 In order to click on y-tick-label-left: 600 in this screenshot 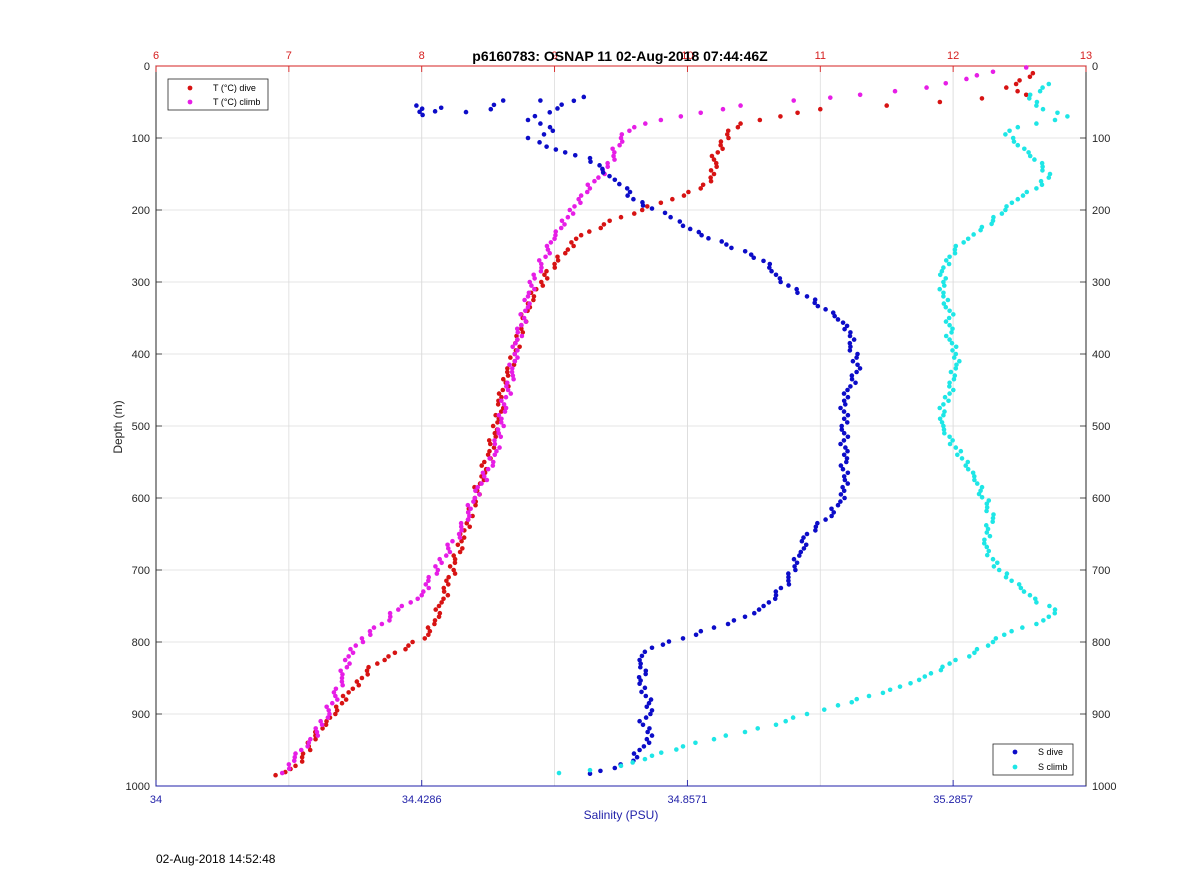, I will do `click(141, 499)`.